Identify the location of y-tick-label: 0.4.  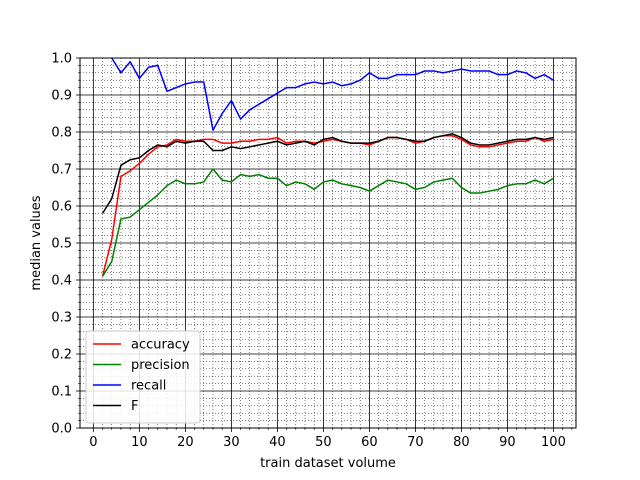
(61, 281).